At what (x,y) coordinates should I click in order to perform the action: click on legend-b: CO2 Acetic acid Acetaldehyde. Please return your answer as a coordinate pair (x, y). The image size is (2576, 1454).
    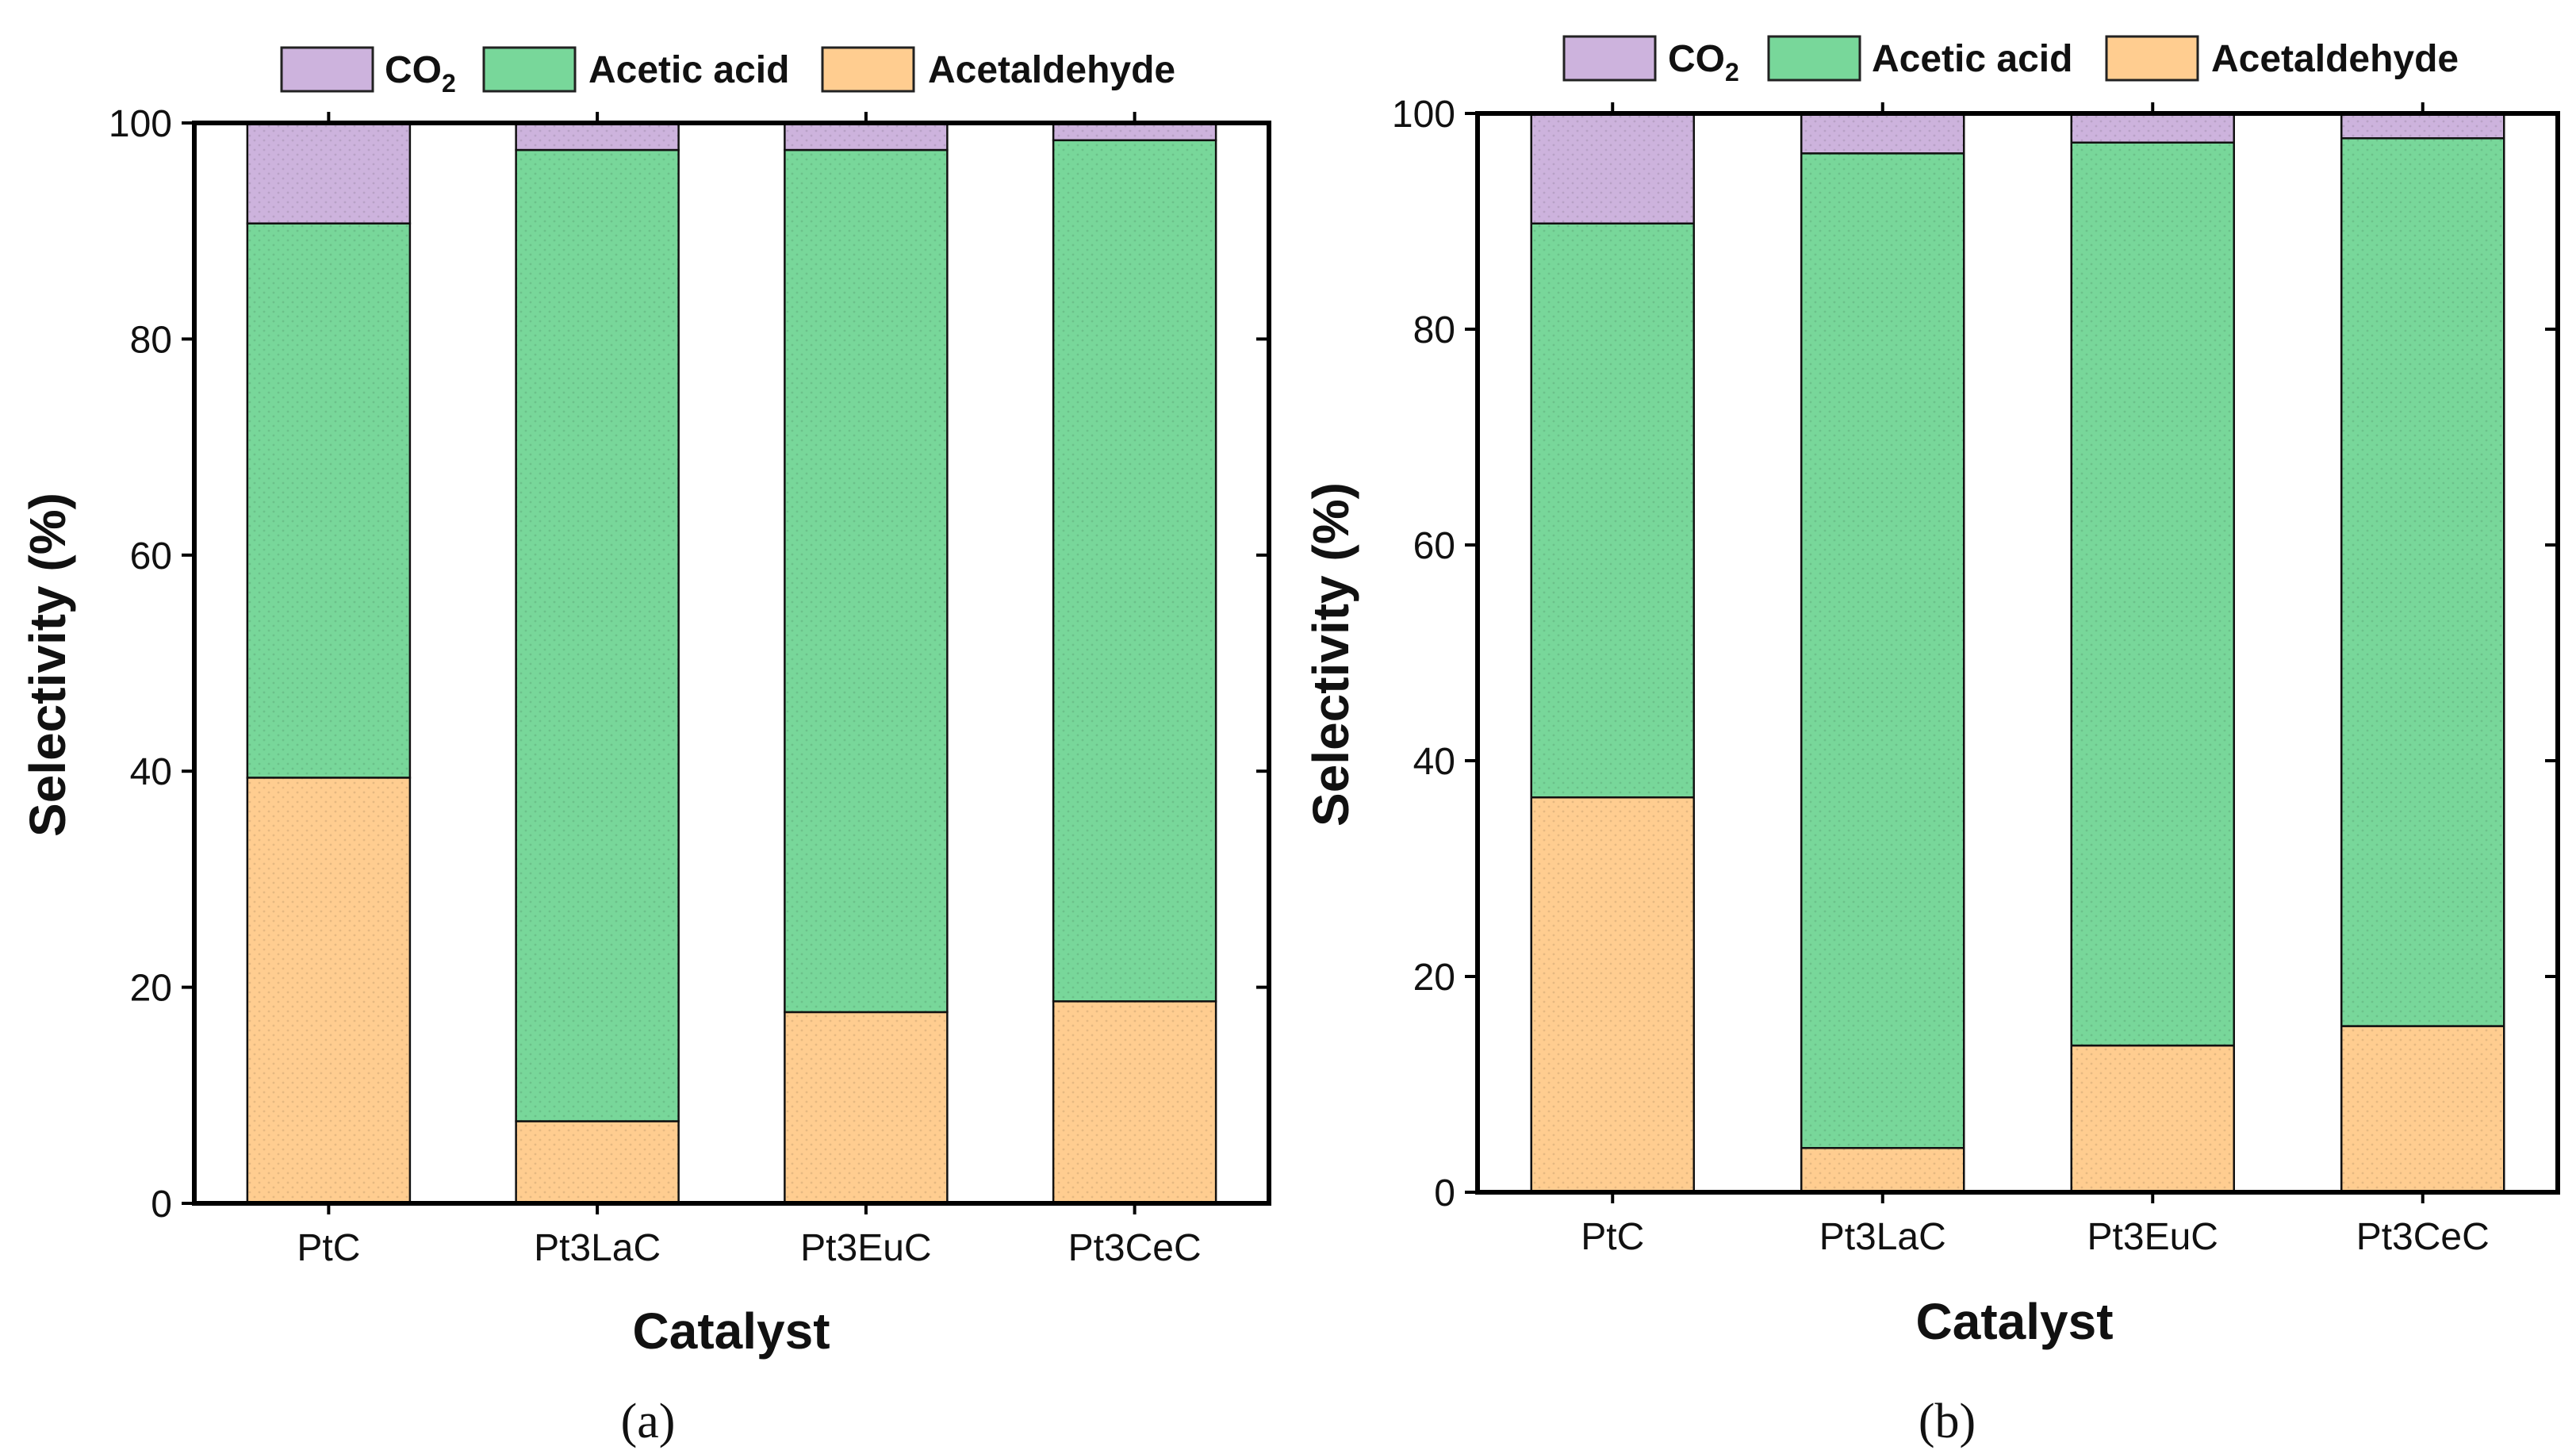
    Looking at the image, I should click on (2011, 60).